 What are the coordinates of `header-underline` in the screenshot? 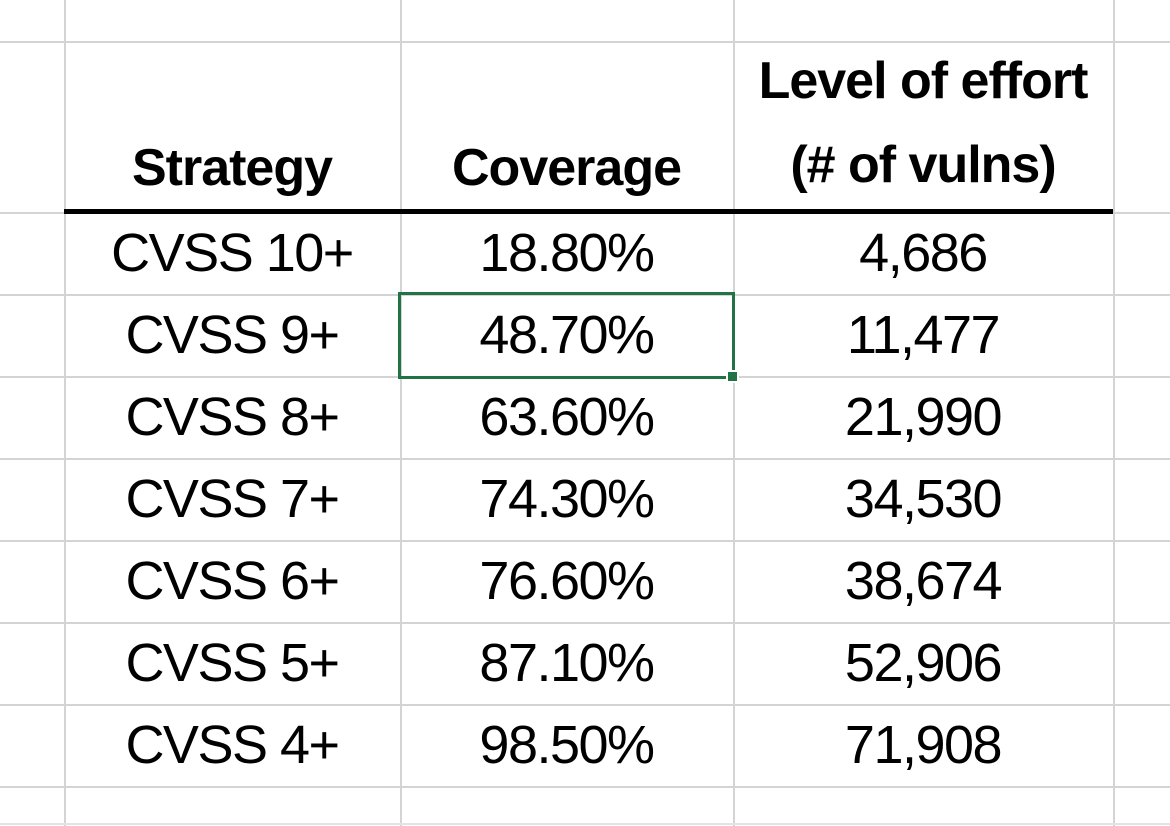 It's located at (588, 211).